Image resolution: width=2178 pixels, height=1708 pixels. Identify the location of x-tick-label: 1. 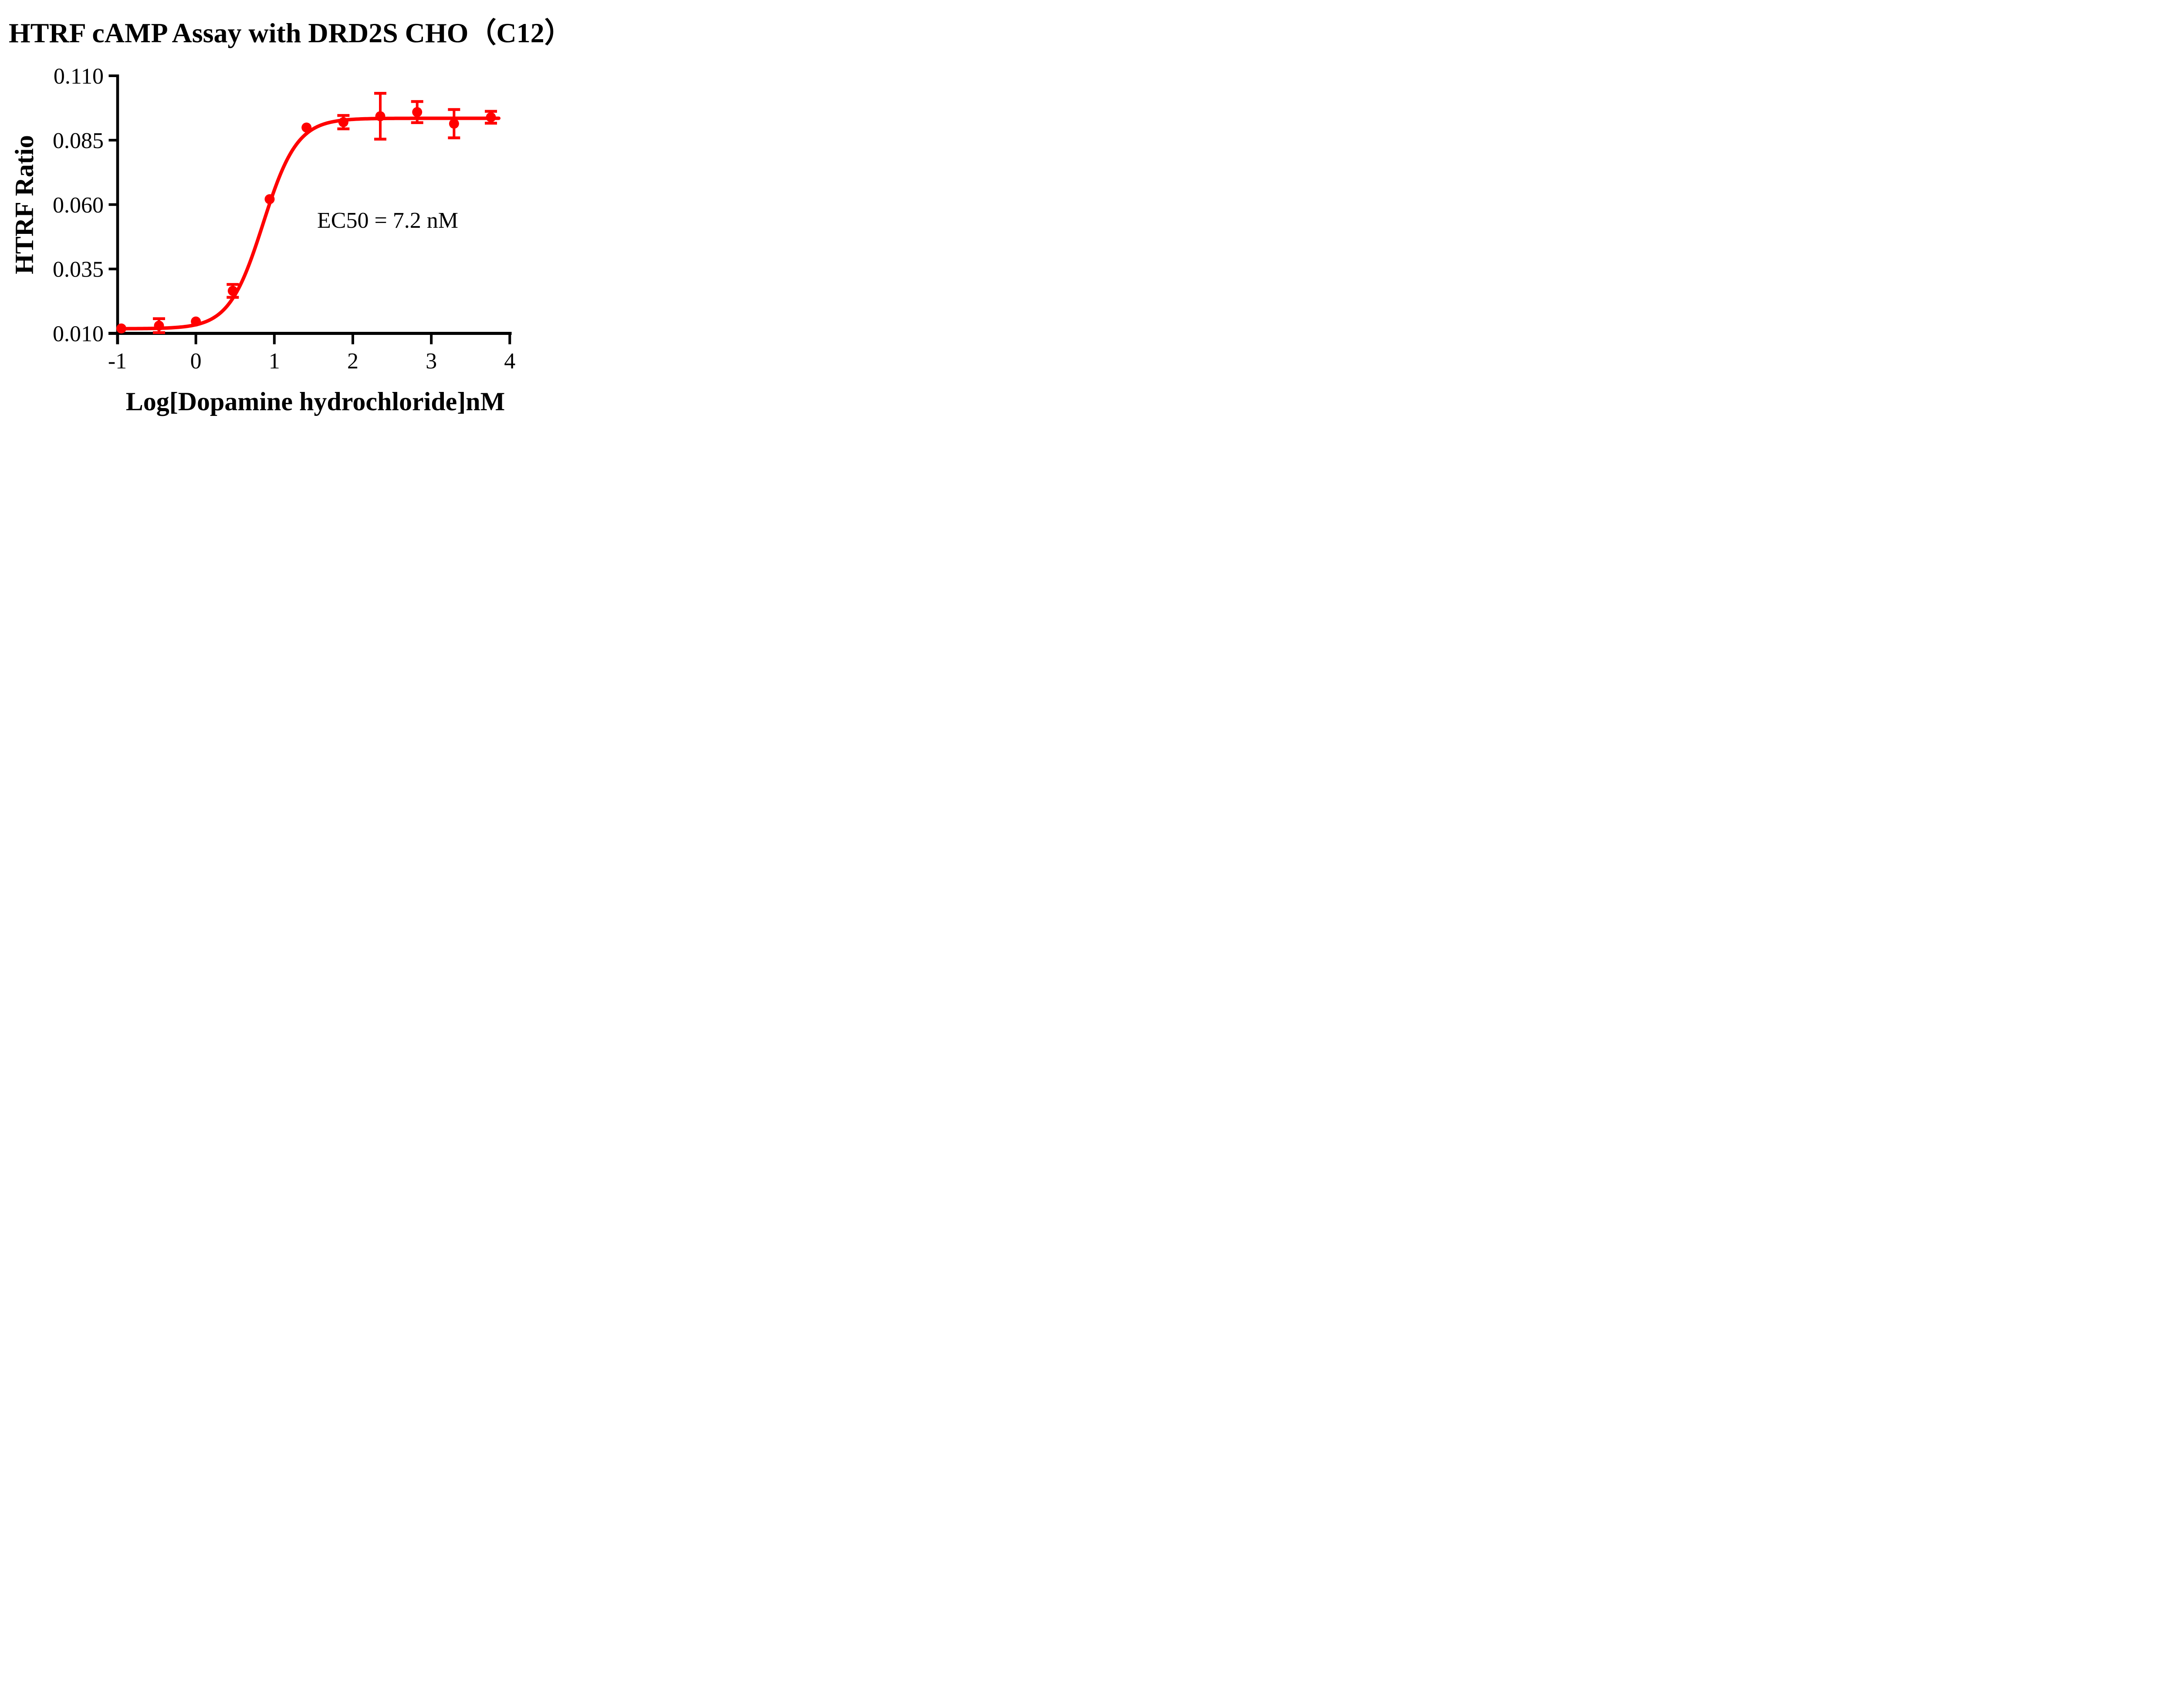
(274, 361).